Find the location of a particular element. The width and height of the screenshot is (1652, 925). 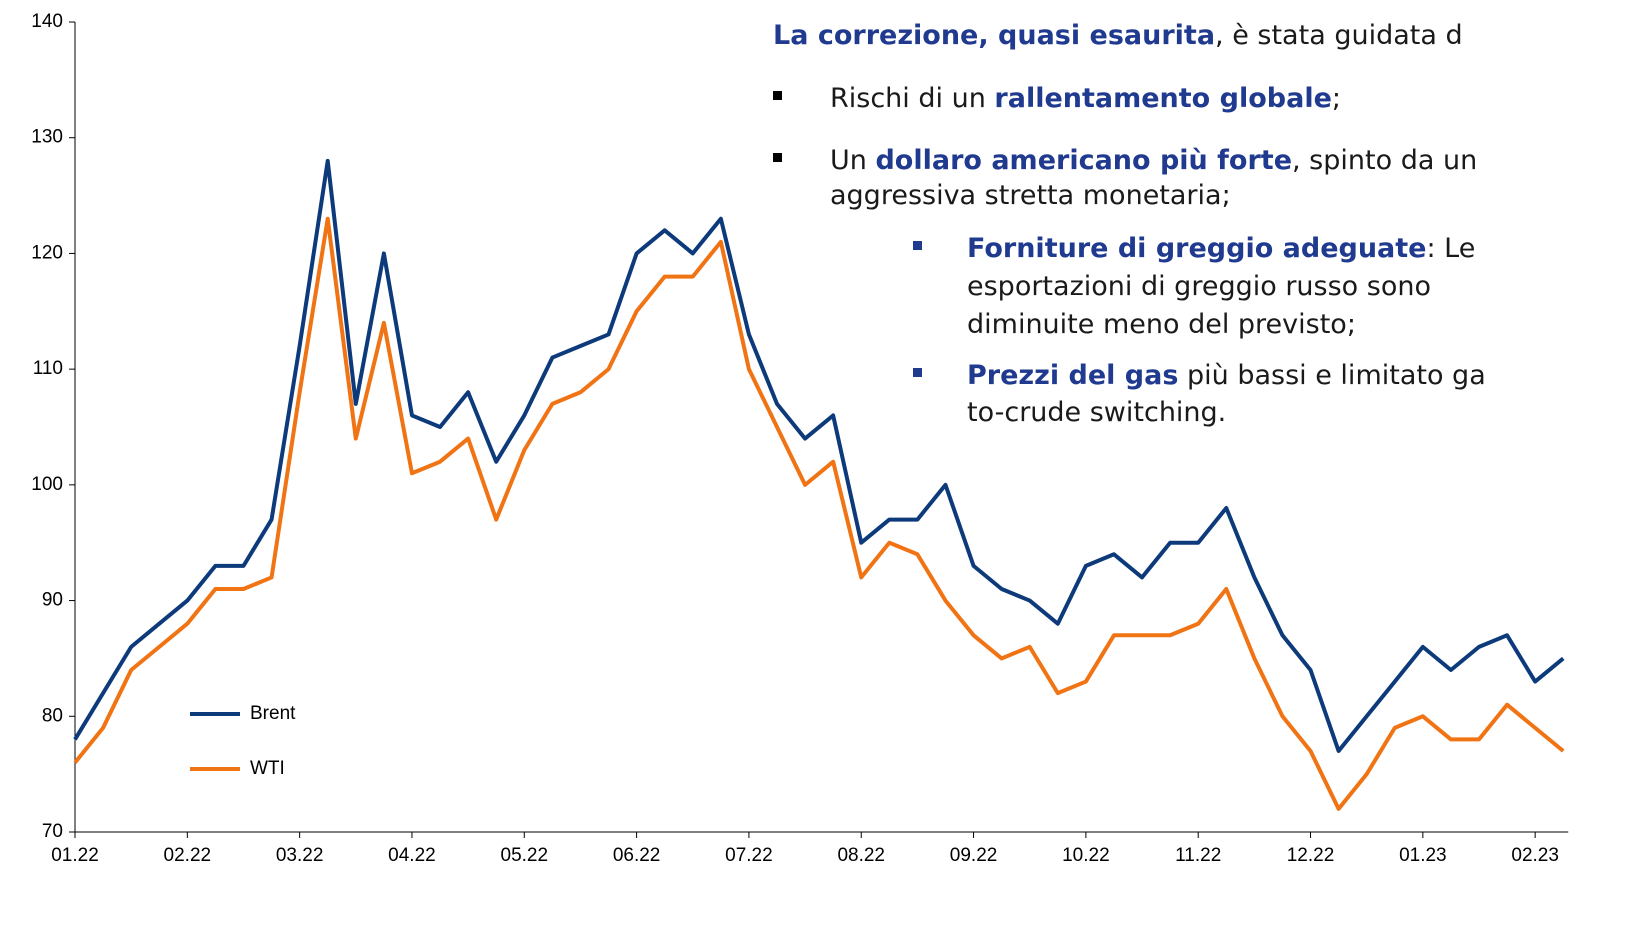

annotation-line: Forniture di greggio adeguate: Le is located at coordinates (1221, 248).